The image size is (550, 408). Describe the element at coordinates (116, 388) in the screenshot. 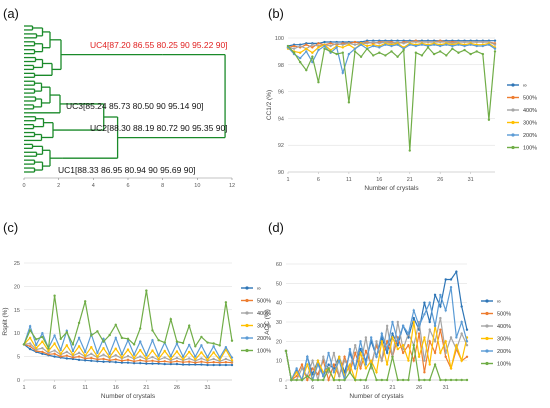

I see `x-tick-label: 16` at that location.